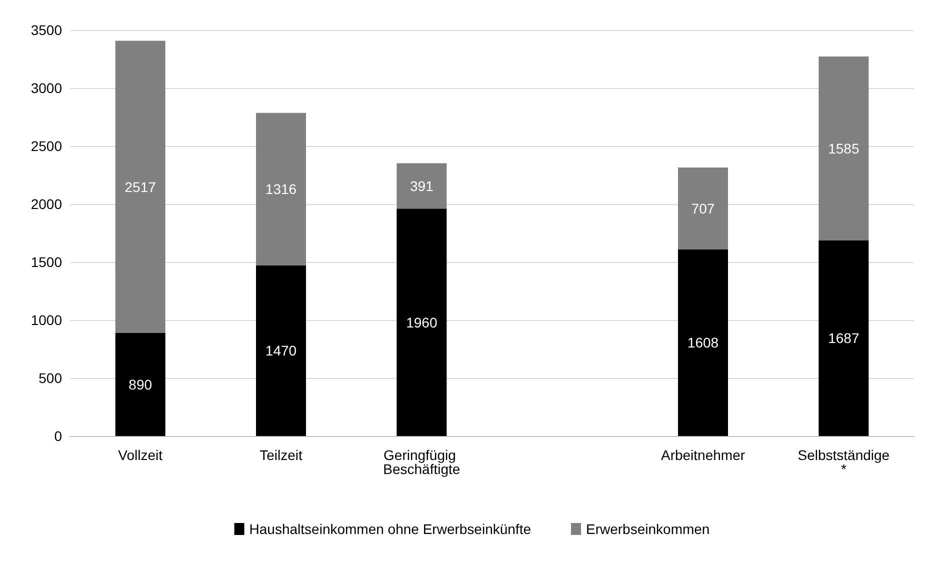 The image size is (944, 561). I want to click on data-label: 1316, so click(281, 189).